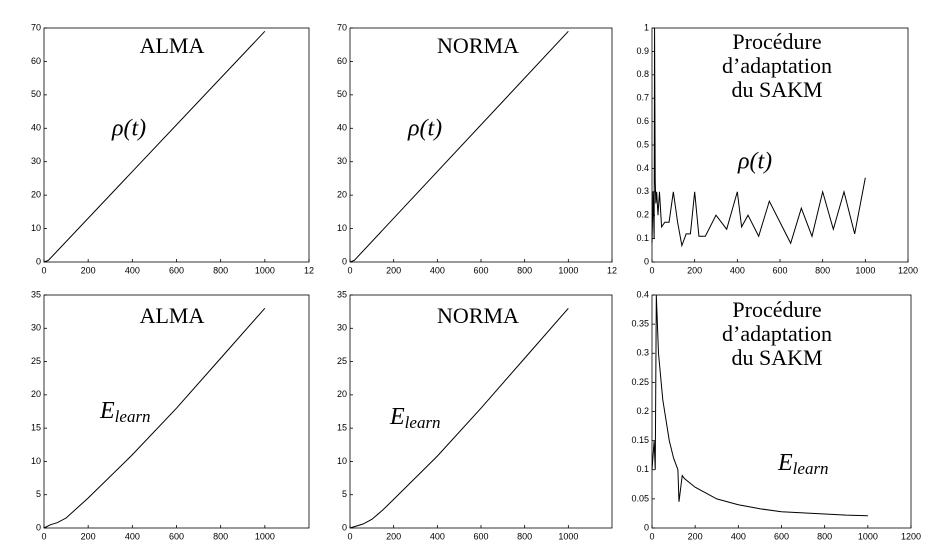  I want to click on y-tick-label: 0.5, so click(642, 144).